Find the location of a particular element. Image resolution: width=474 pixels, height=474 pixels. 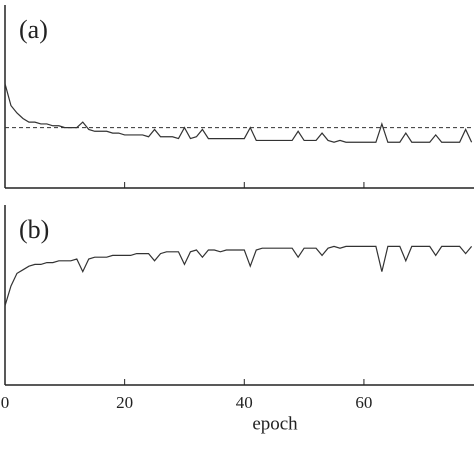

x-tick-label: 20 is located at coordinates (124, 402).